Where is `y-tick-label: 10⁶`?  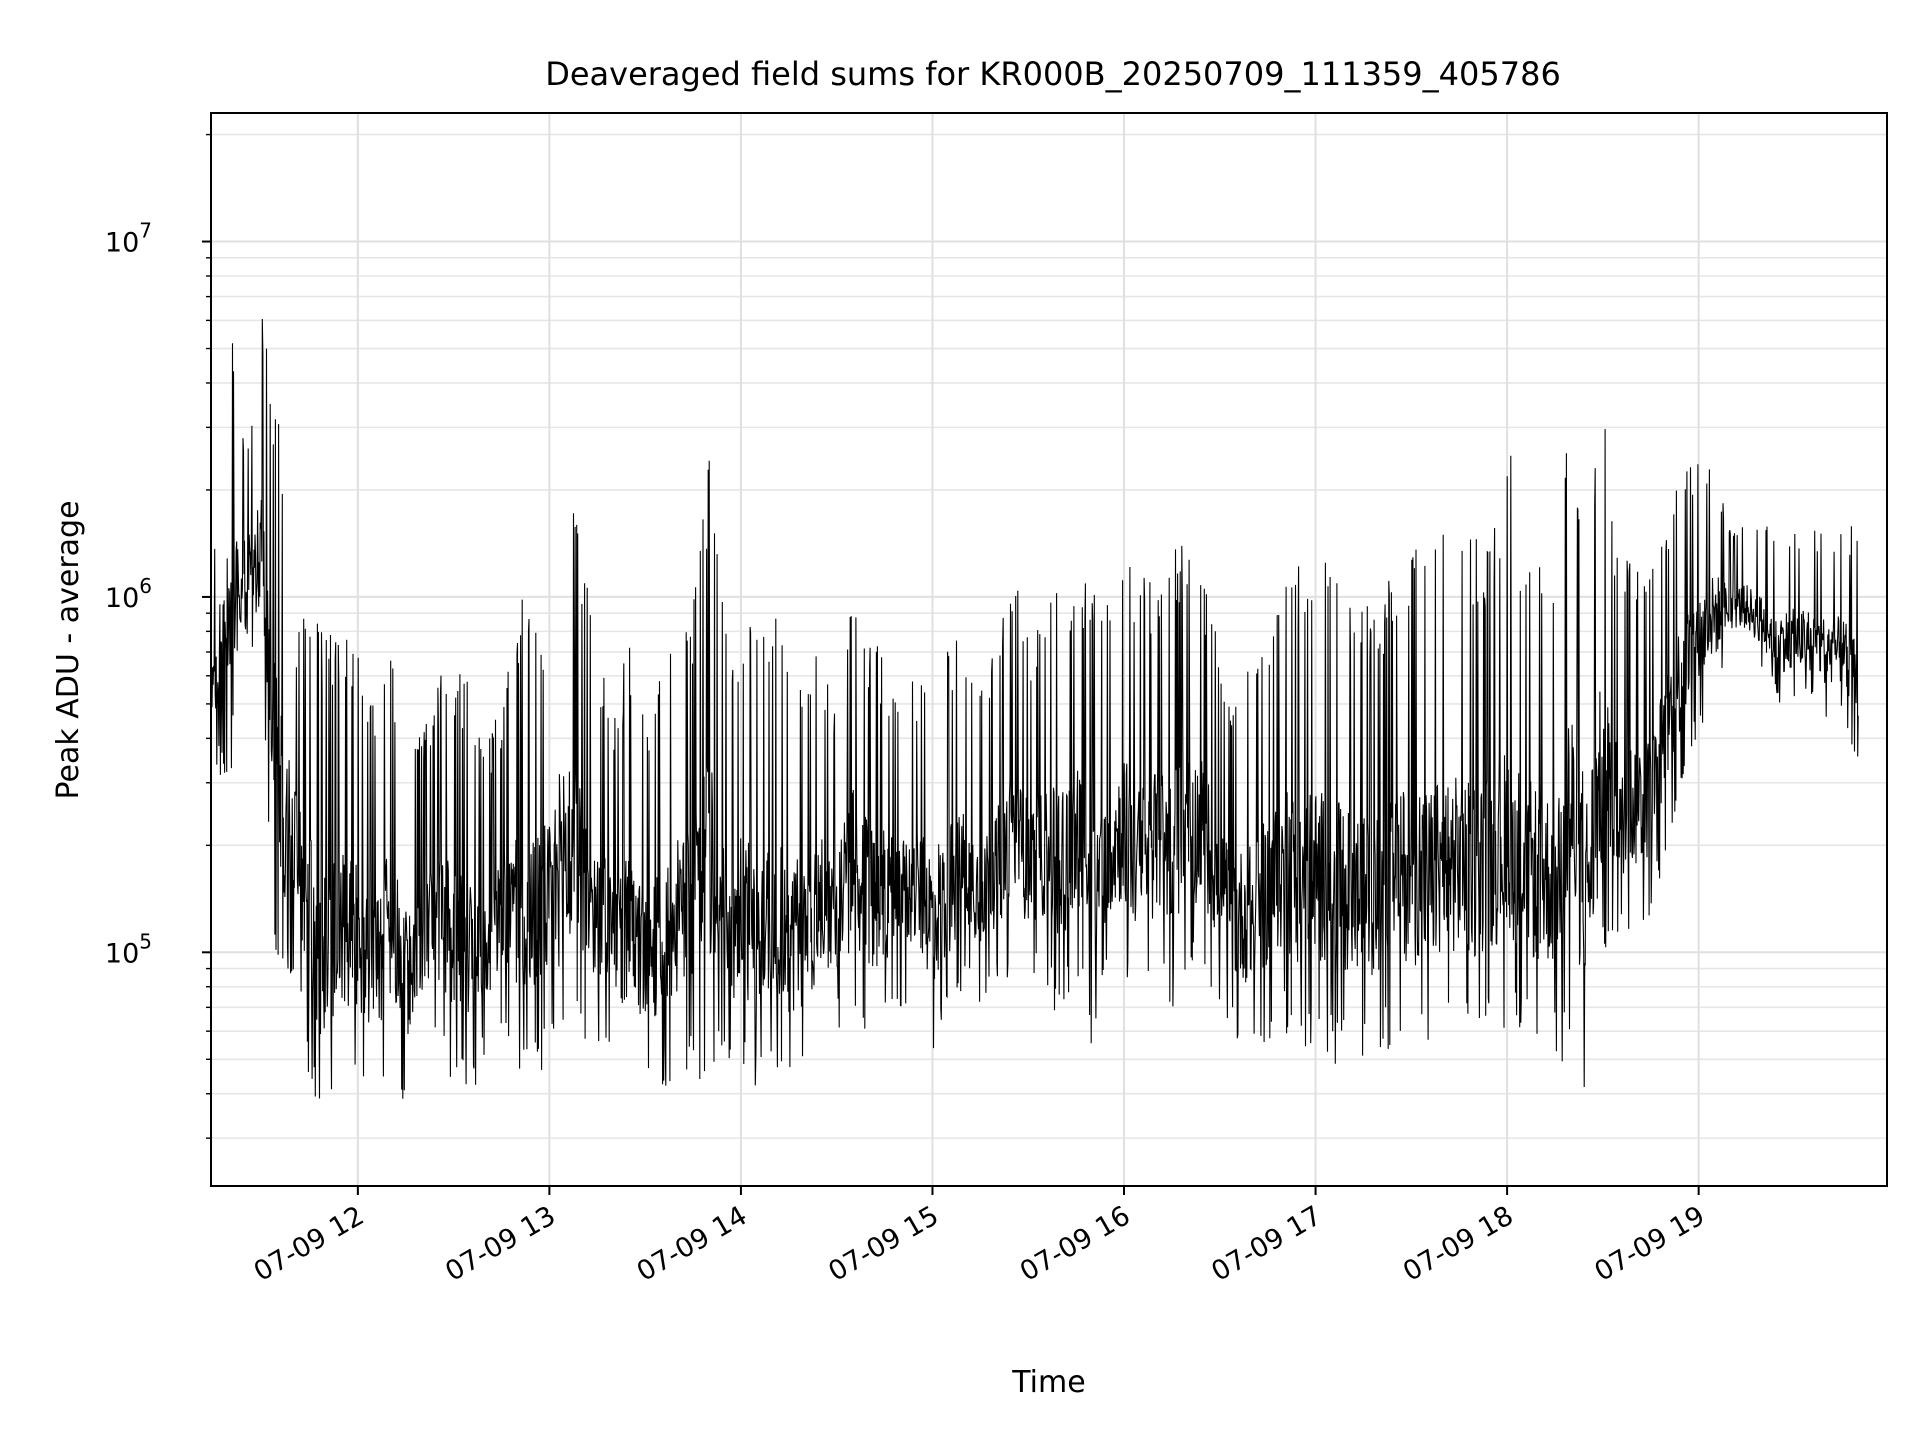
y-tick-label: 10⁶ is located at coordinates (128, 594).